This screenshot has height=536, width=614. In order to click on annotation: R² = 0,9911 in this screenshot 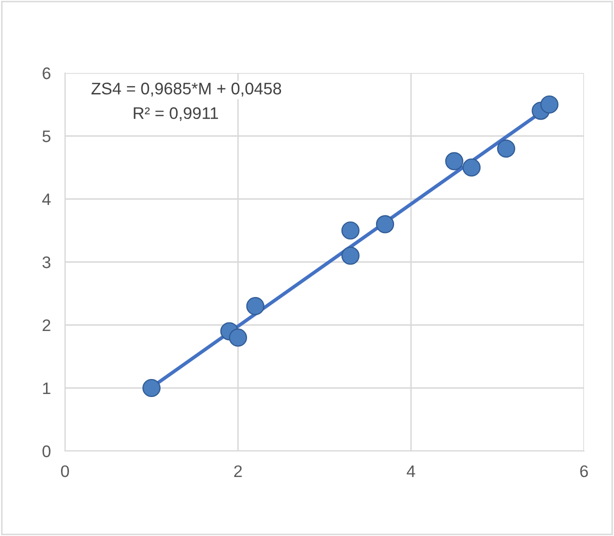, I will do `click(176, 114)`.